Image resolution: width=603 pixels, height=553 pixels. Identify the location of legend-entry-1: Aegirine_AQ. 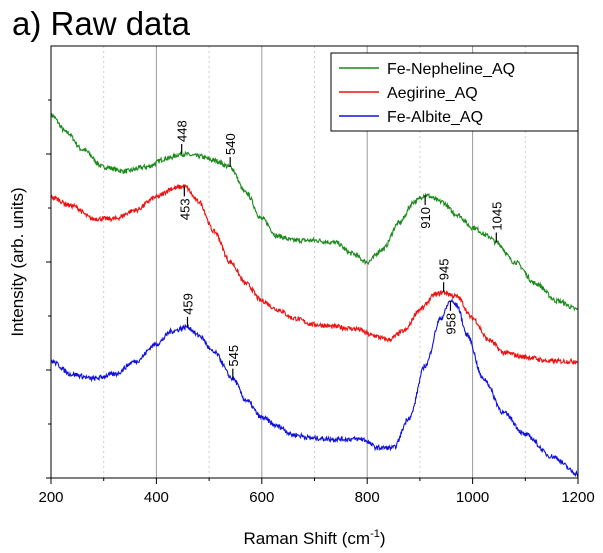
(432, 93).